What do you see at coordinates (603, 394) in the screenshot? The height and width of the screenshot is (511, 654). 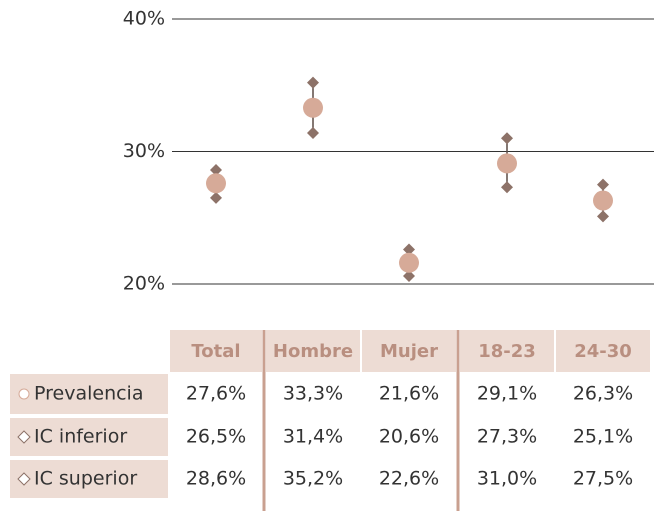 I see `cell-value: 26,3%` at bounding box center [603, 394].